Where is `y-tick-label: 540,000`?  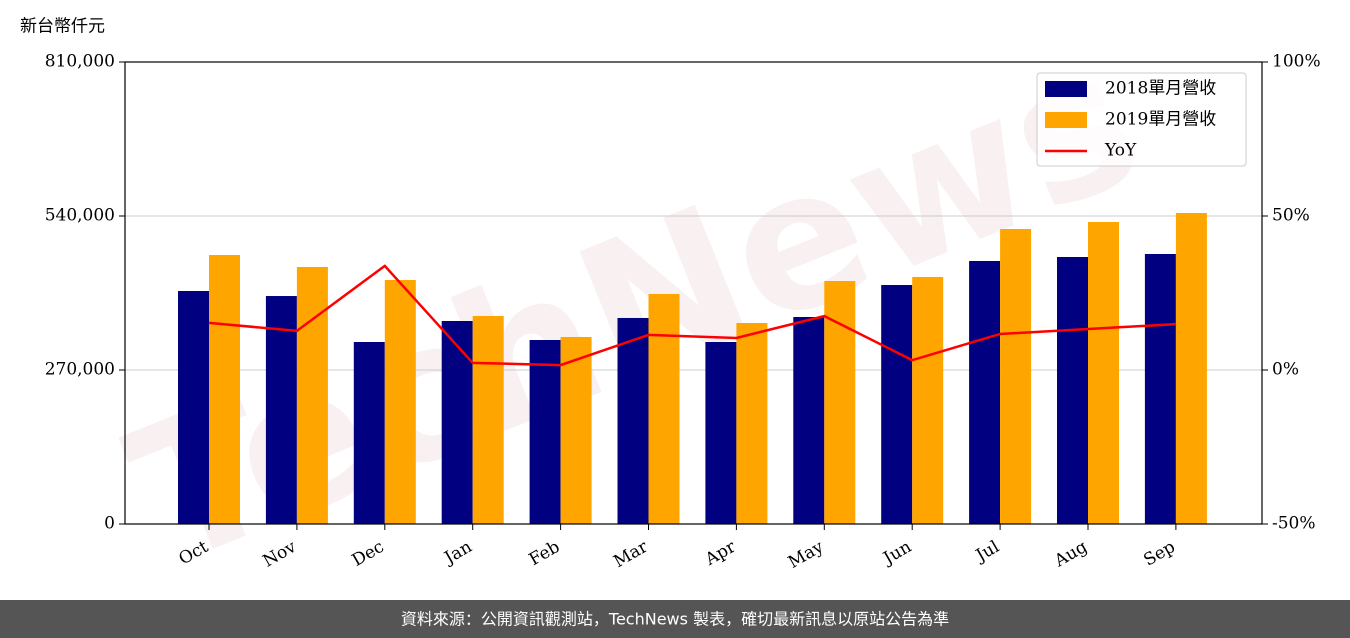 y-tick-label: 540,000 is located at coordinates (80, 216).